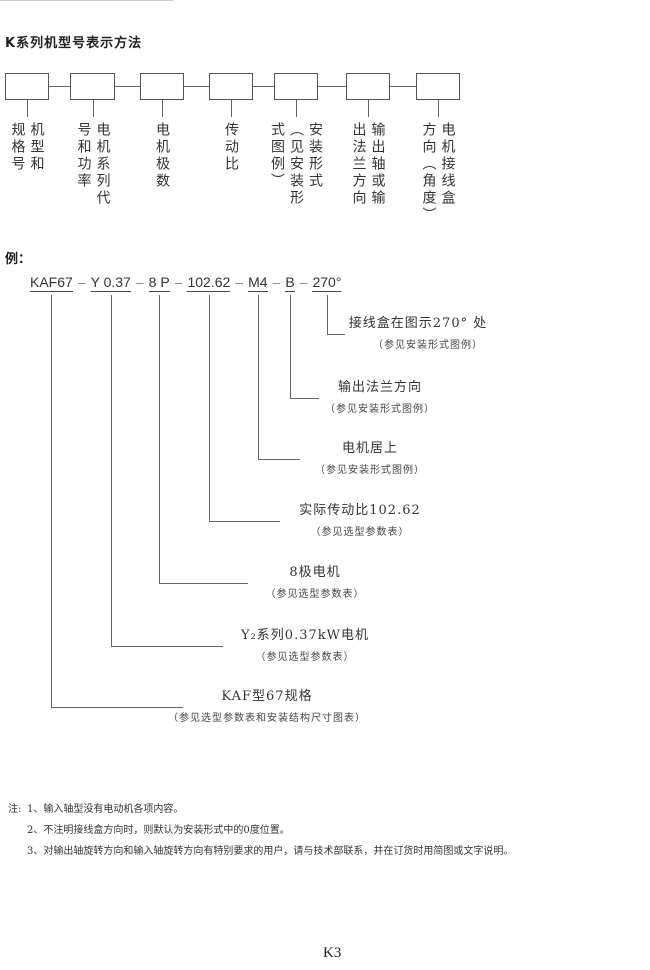 The width and height of the screenshot is (650, 970). Describe the element at coordinates (267, 718) in the screenshot. I see `annotation-reference: （参见选型参数表和安装结构尺寸图表）` at that location.